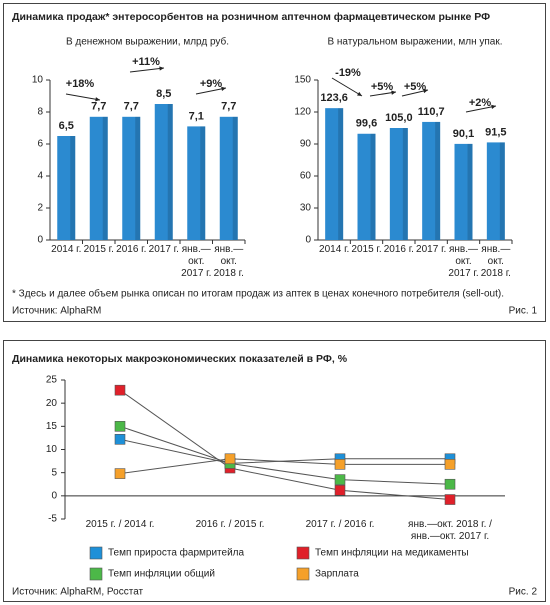  What do you see at coordinates (450, 530) in the screenshot?
I see `x-tick-label: янв.—окт. 2018 г. / янв.—окт. 2017 г.` at bounding box center [450, 530].